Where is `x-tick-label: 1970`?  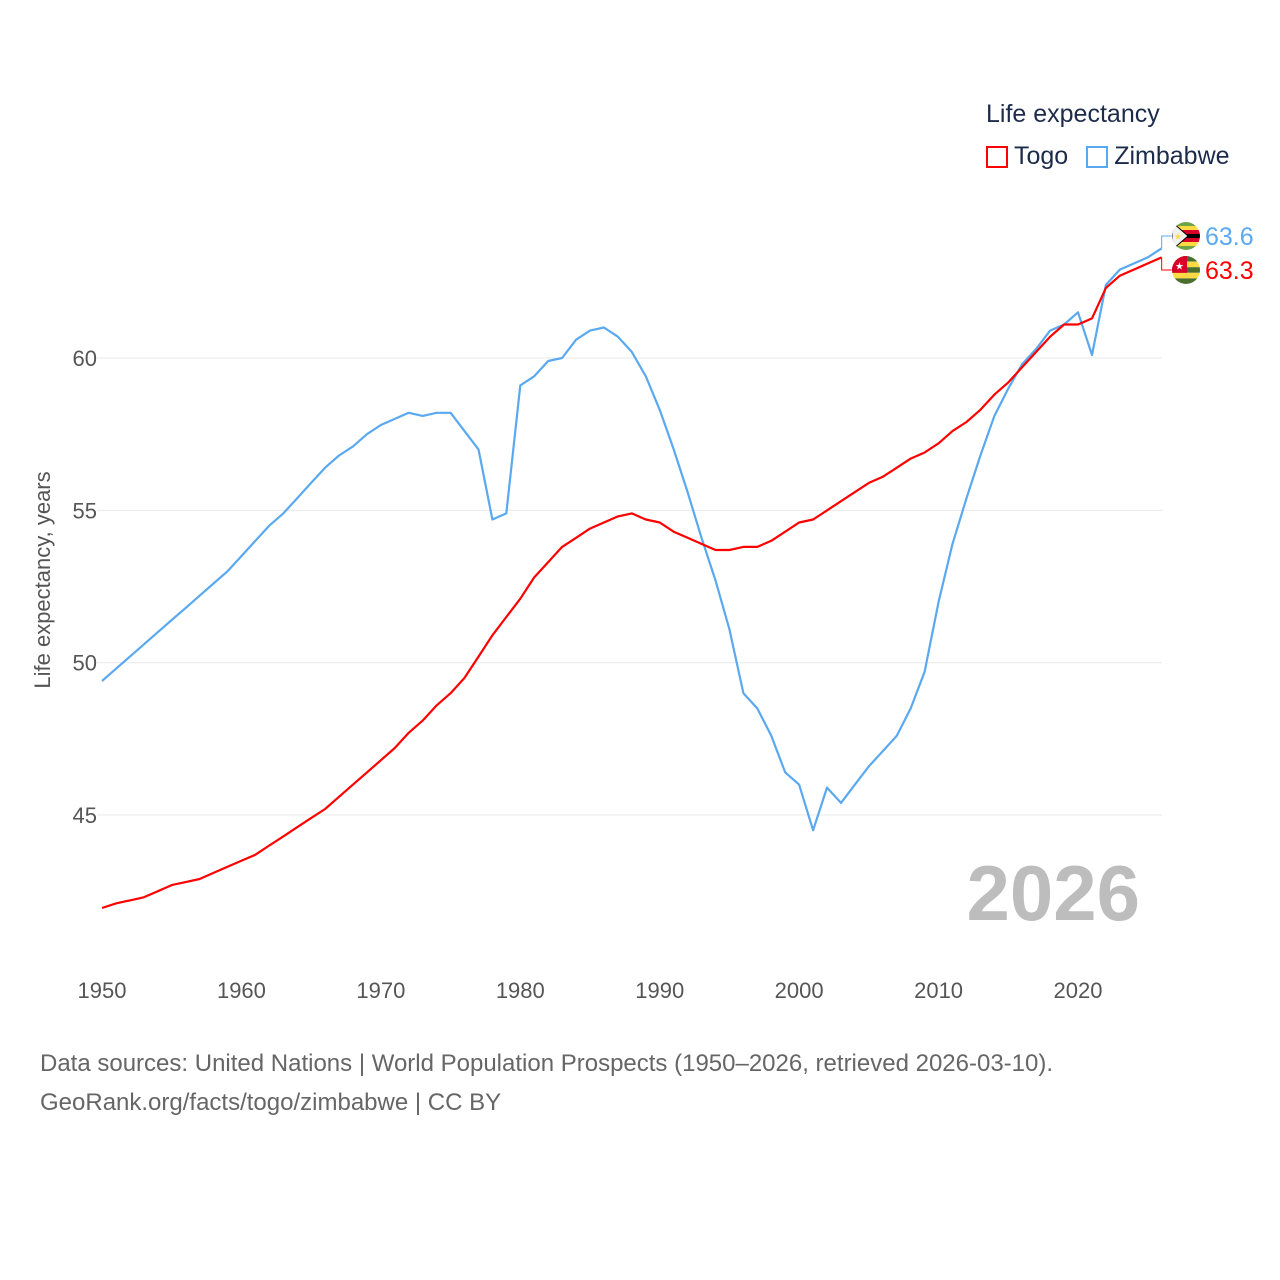 x-tick-label: 1970 is located at coordinates (380, 990).